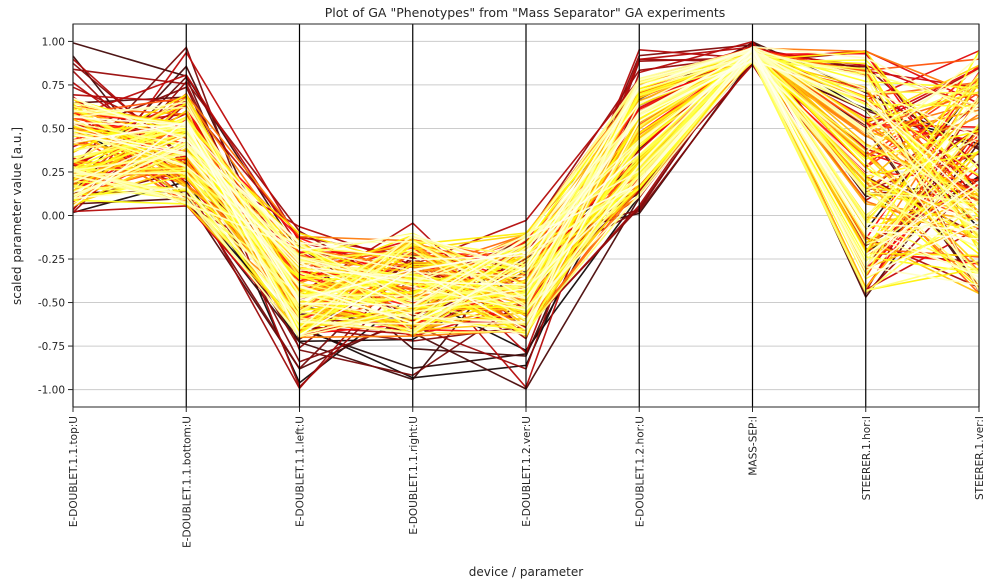  Describe the element at coordinates (526, 572) in the screenshot. I see `x-axis-label: device / parameter` at that location.